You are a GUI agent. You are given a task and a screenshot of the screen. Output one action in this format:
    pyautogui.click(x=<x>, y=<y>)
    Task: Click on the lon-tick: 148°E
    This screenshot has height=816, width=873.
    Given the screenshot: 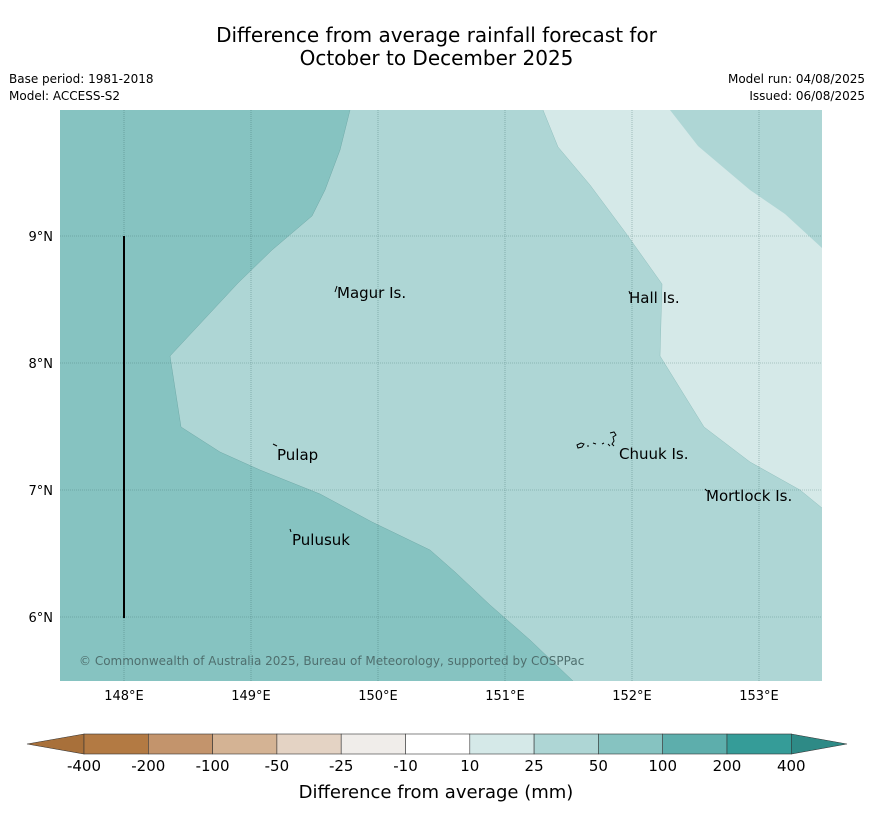 What is the action you would take?
    pyautogui.click(x=124, y=696)
    